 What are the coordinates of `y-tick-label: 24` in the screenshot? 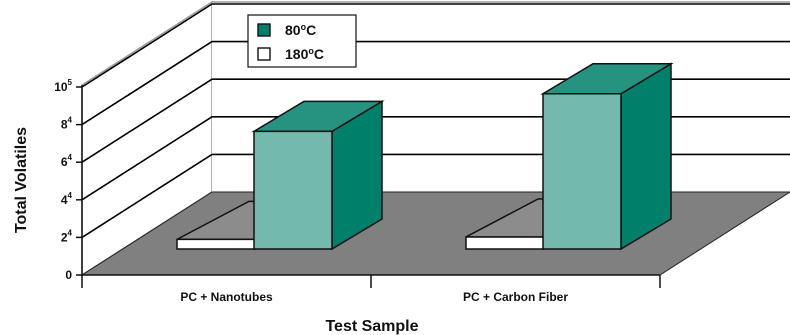 It's located at (67, 236).